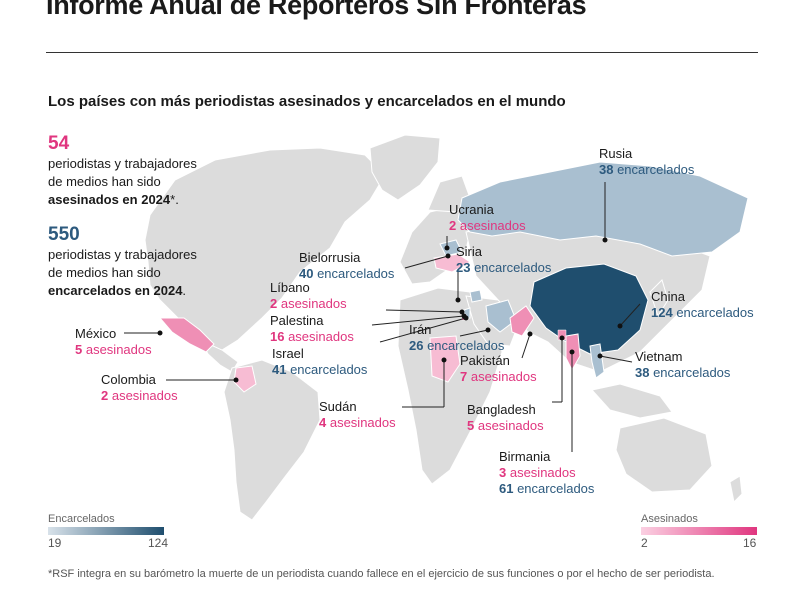 Image resolution: width=800 pixels, height=600 pixels. What do you see at coordinates (122, 254) in the screenshot?
I see `stat-jailed-line1: periodistas y trabajadores` at bounding box center [122, 254].